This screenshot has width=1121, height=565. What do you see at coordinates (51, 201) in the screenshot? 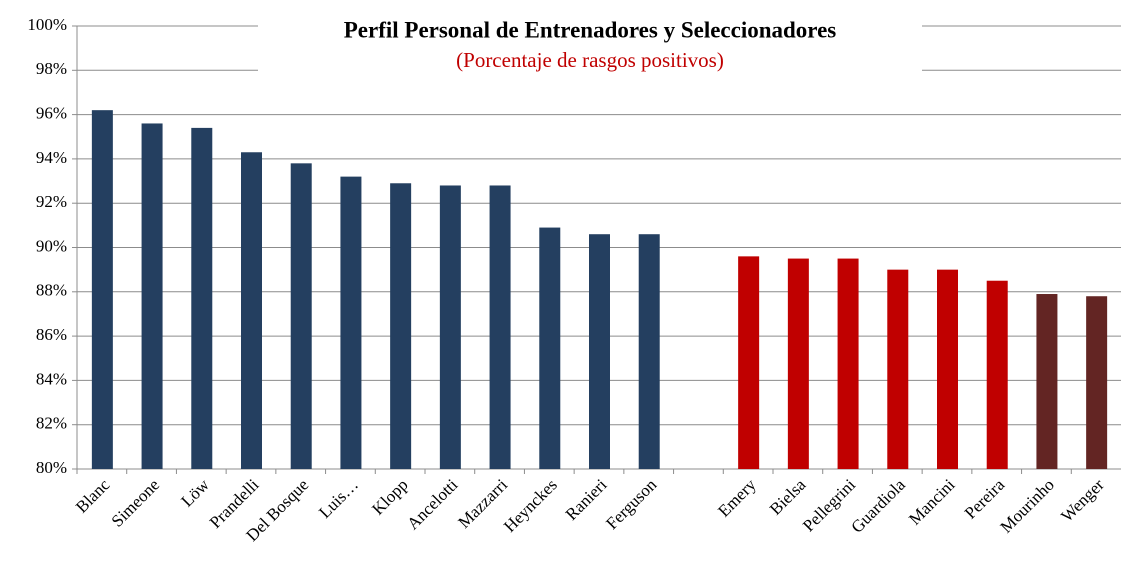
I see `y-tick-label: 92%` at bounding box center [51, 201].